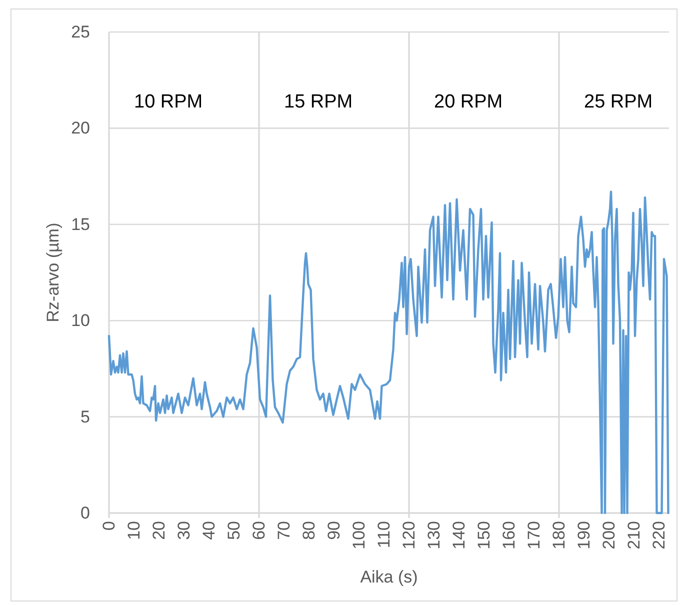 The width and height of the screenshot is (680, 605). What do you see at coordinates (384, 534) in the screenshot?
I see `x-tick-label: 110` at bounding box center [384, 534].